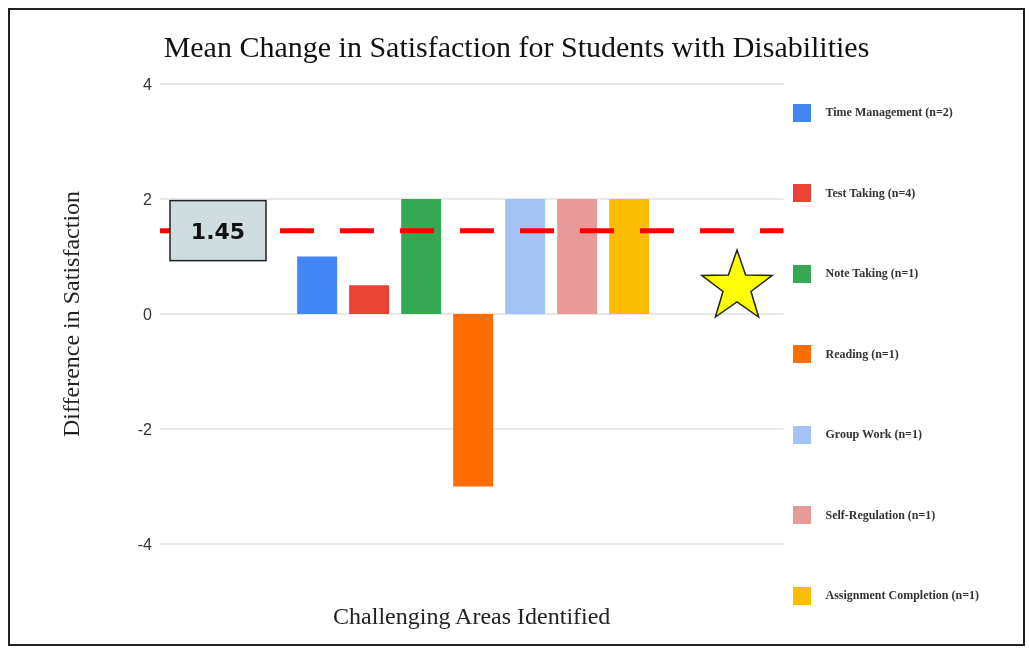  Describe the element at coordinates (218, 231) in the screenshot. I see `ref-line-label: 1.45` at that location.